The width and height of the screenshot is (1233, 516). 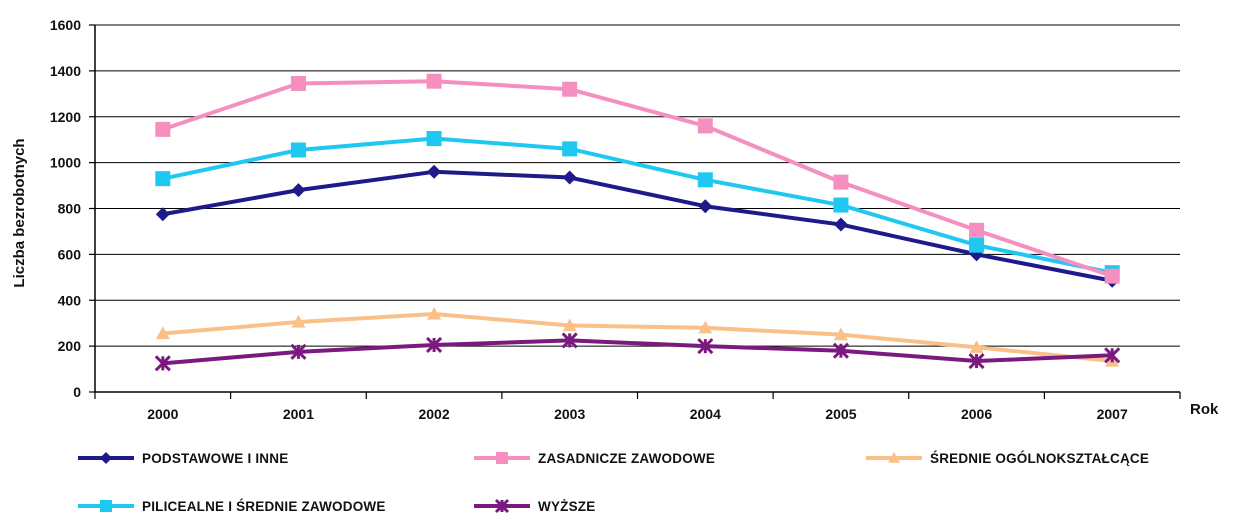 I want to click on x-tick-label: 2001, so click(x=298, y=414).